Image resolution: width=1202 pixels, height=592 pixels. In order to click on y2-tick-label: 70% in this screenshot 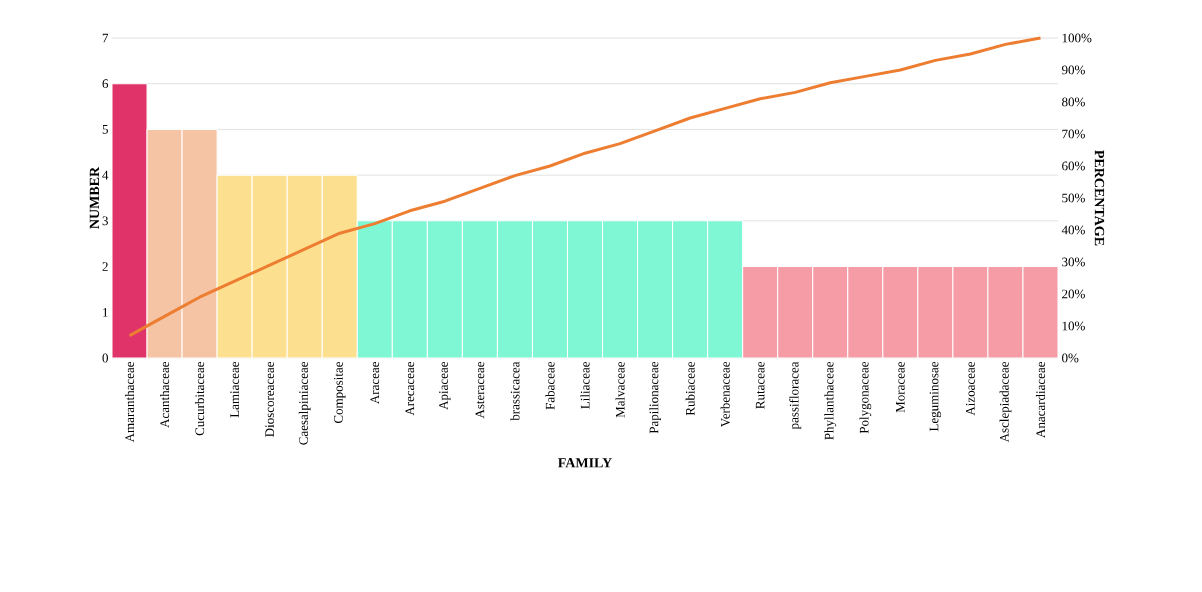, I will do `click(1073, 134)`.